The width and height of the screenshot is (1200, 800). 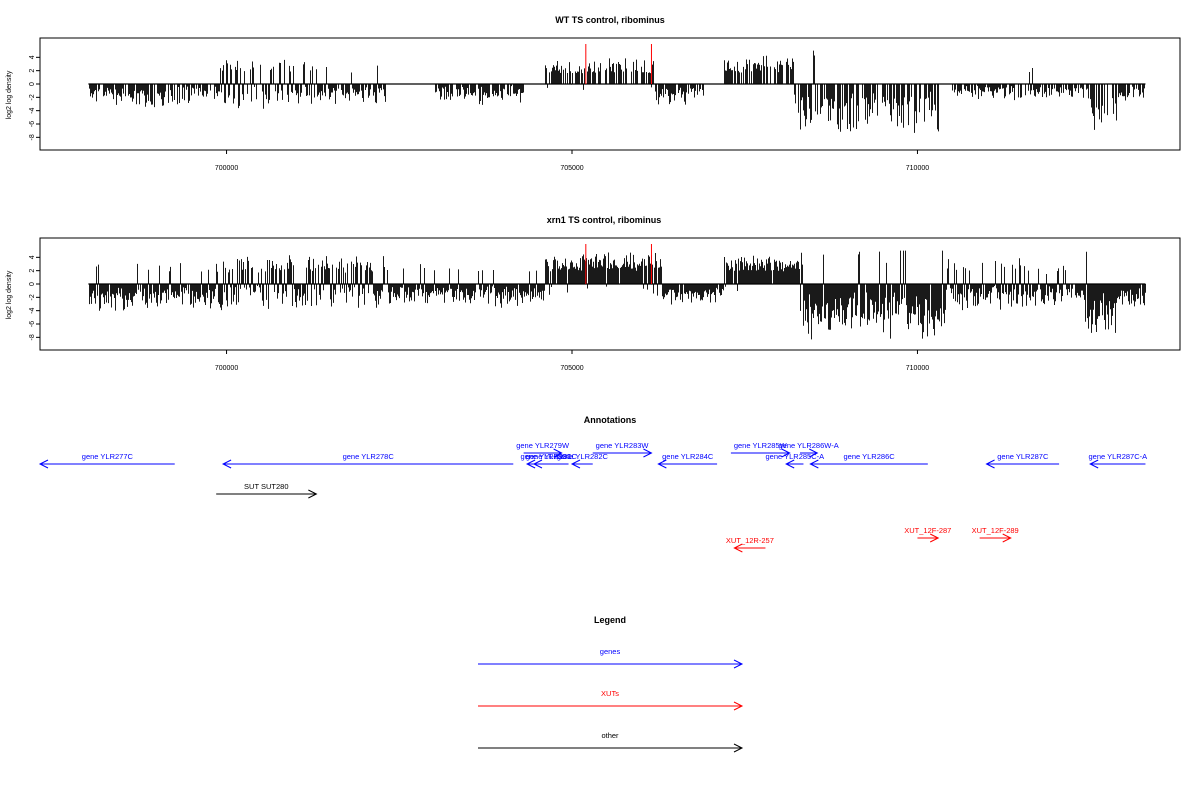 I want to click on annotation-feature: gene YLR287C-A, so click(x=1117, y=460).